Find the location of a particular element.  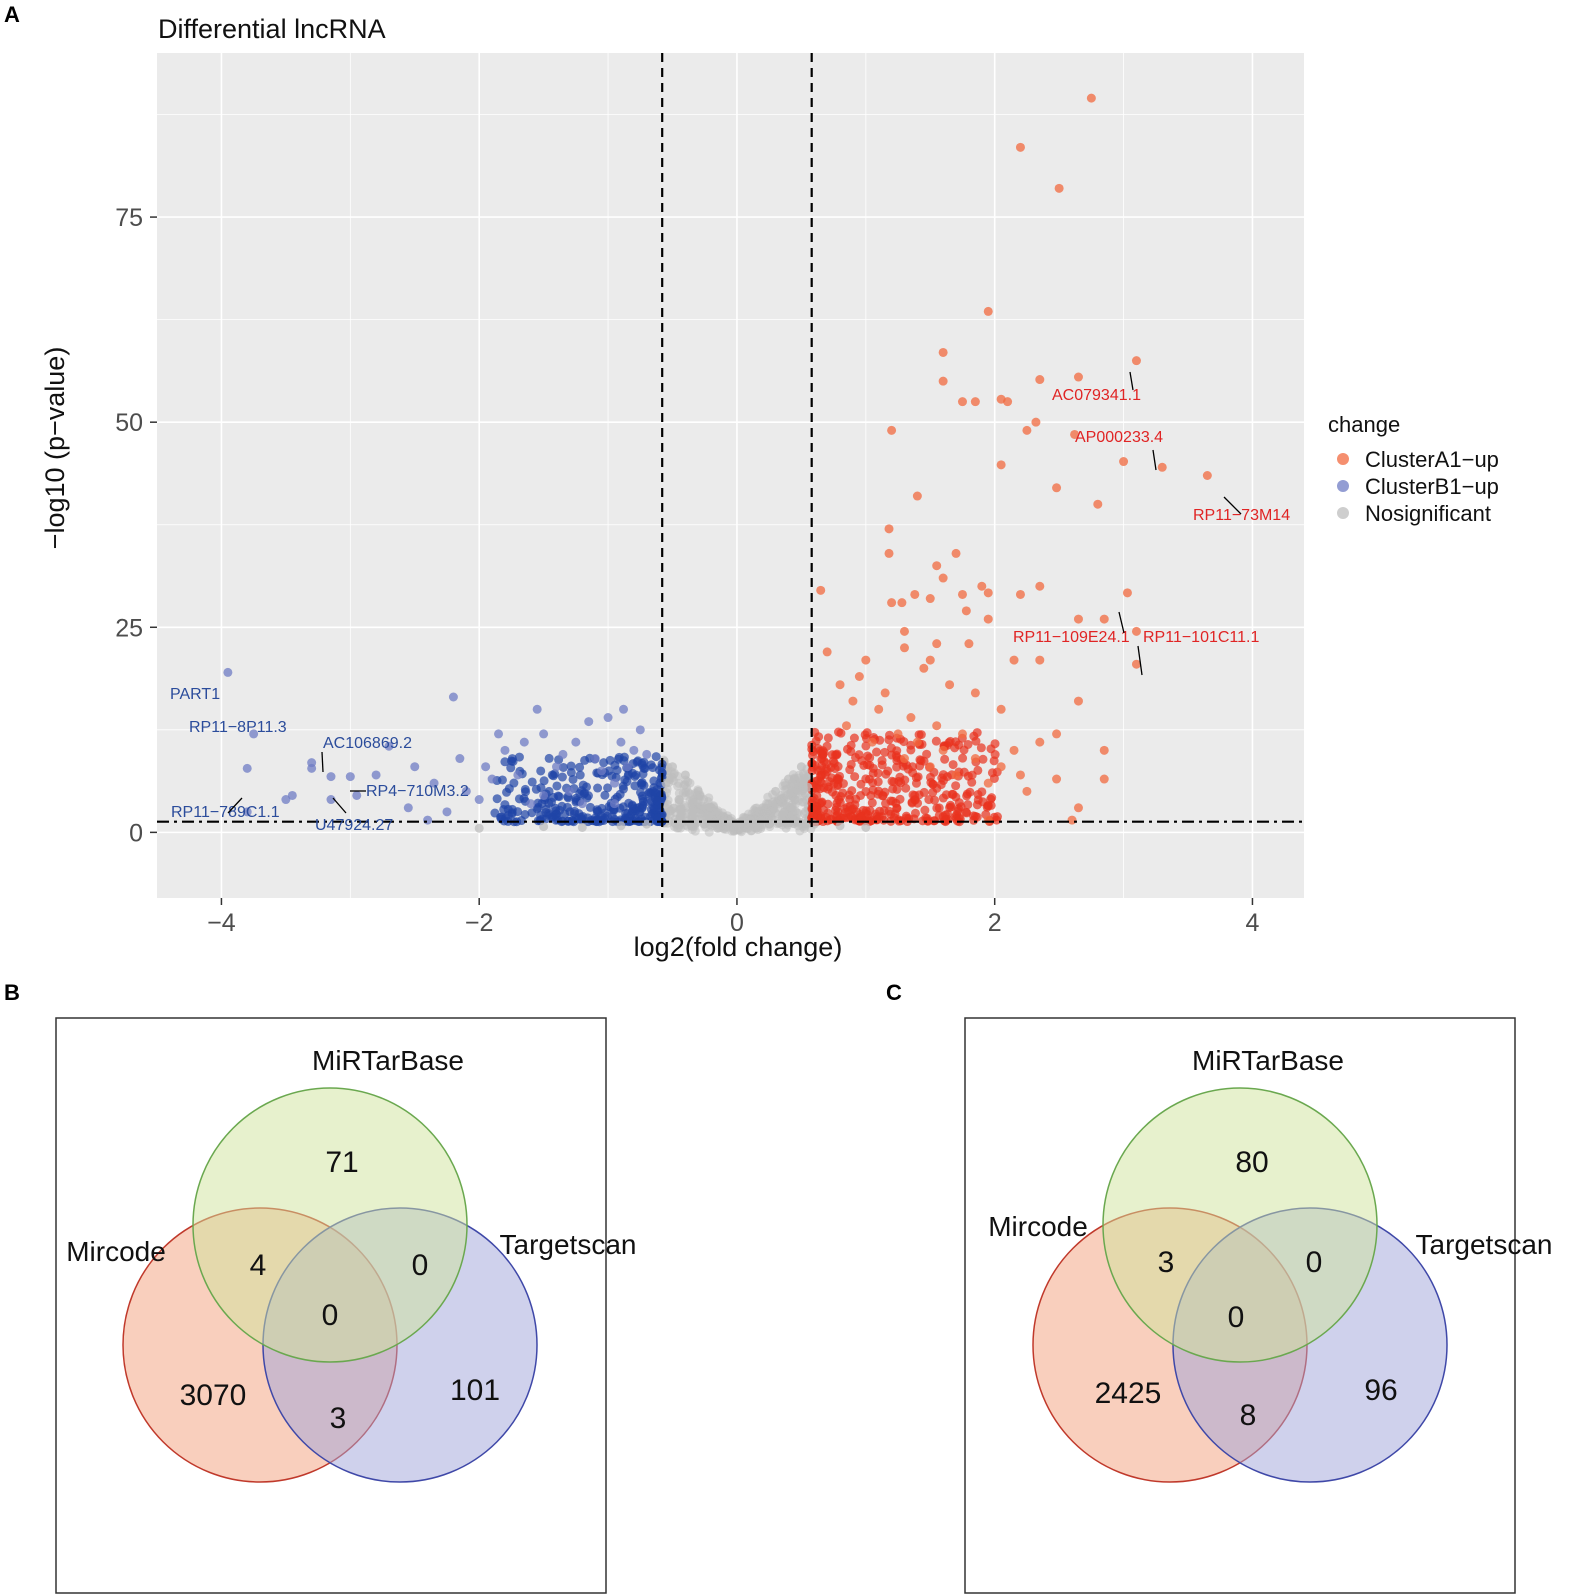

y-tick-label: 25 is located at coordinates (129, 628).